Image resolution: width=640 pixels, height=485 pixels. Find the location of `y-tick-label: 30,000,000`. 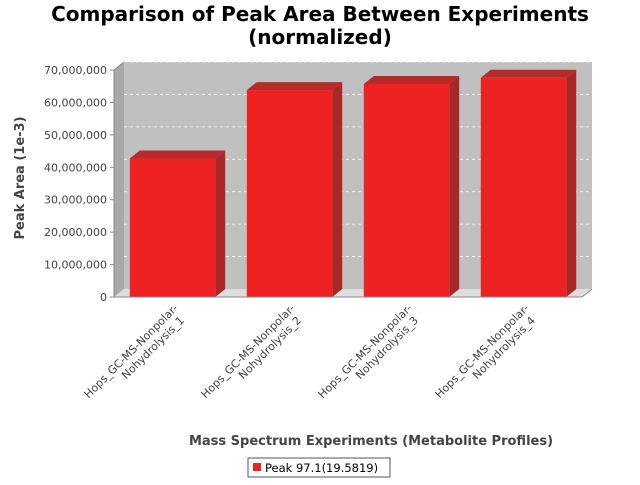

y-tick-label: 30,000,000 is located at coordinates (75, 200).